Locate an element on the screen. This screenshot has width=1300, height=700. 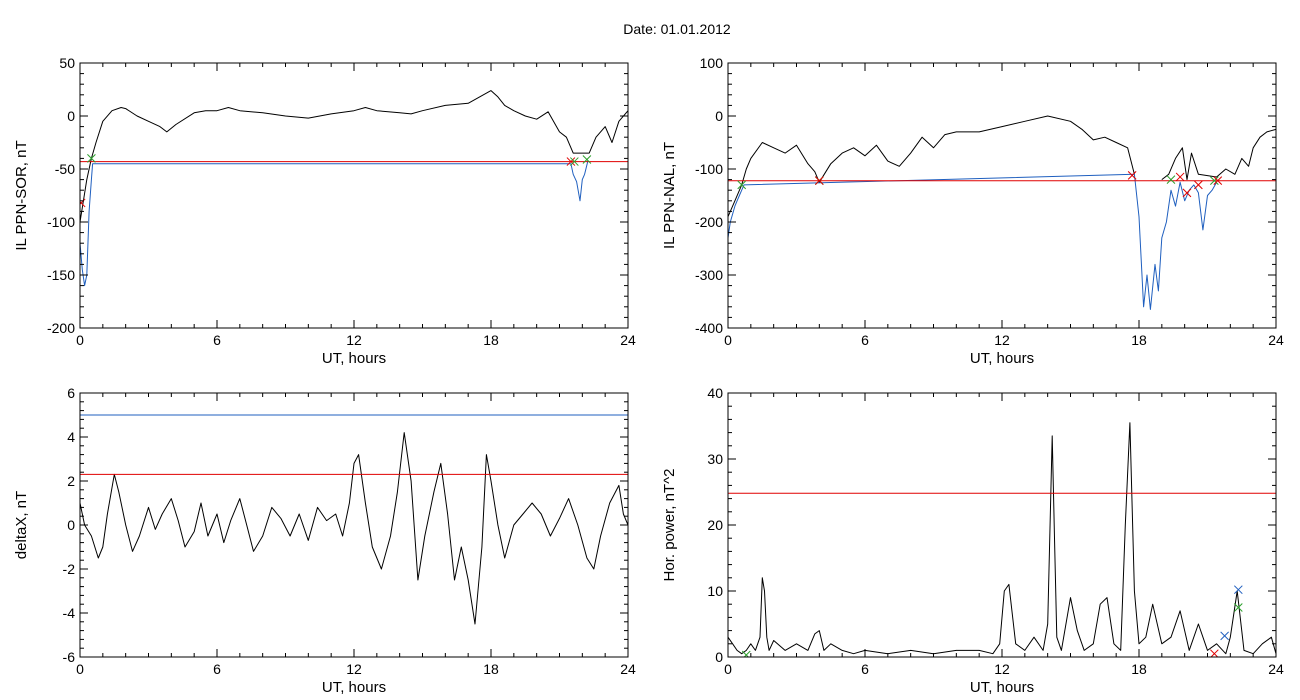
y-tick-label: 100 is located at coordinates (712, 63).